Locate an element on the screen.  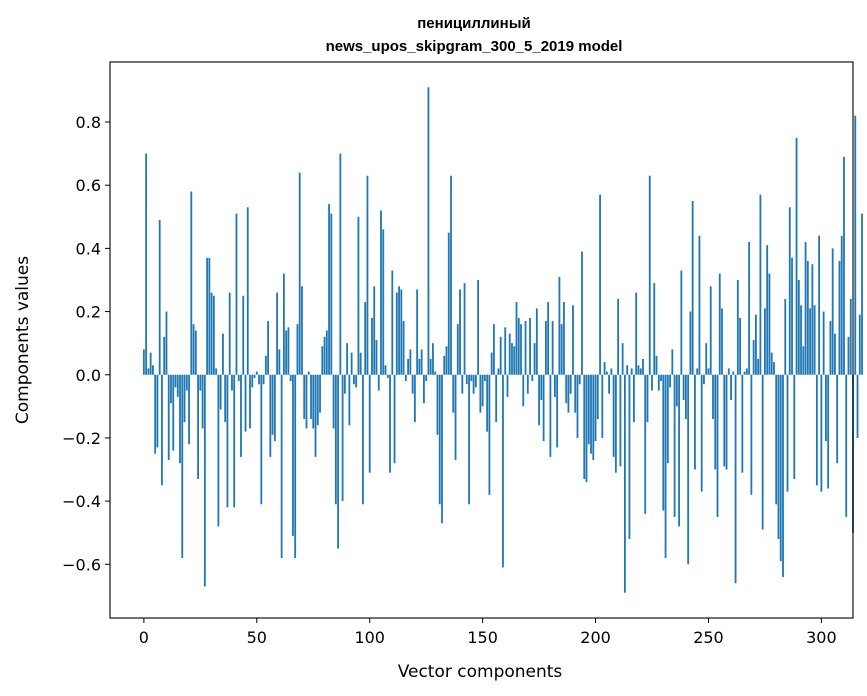
chart-title-line-1: пенициллиный is located at coordinates (474, 23).